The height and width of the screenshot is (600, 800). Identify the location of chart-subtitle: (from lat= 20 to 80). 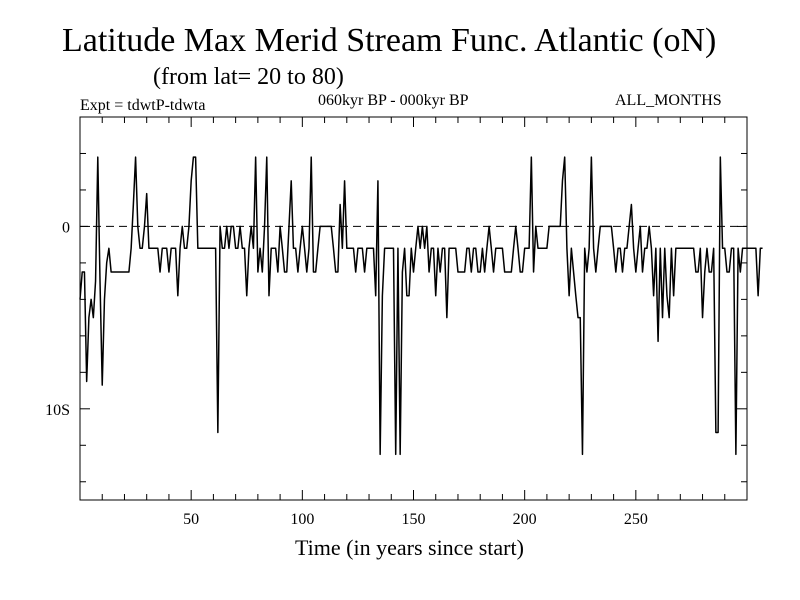
(248, 77).